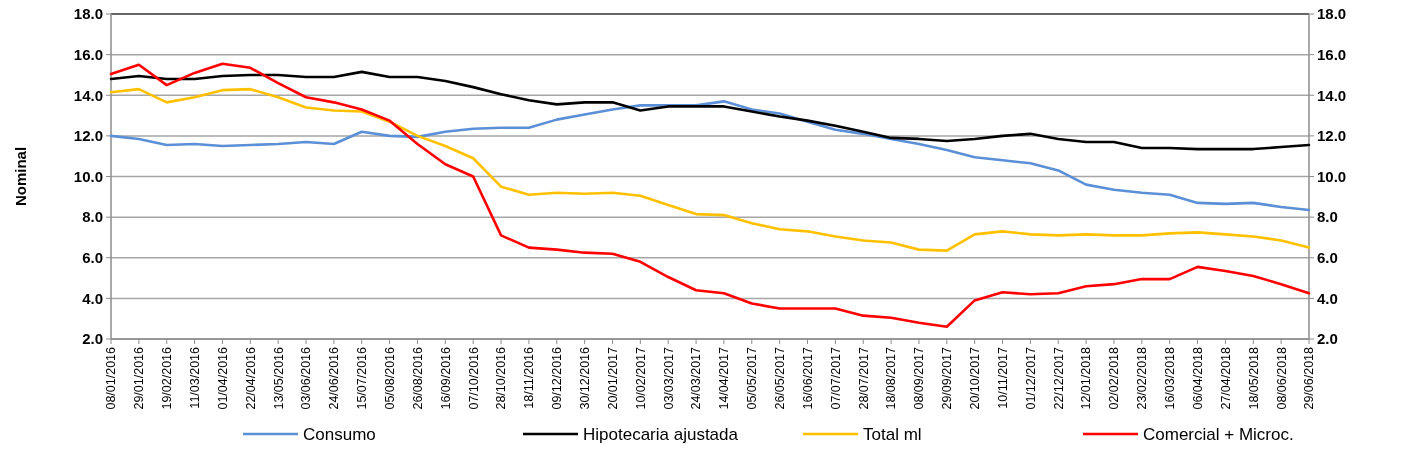  What do you see at coordinates (1225, 378) in the screenshot?
I see `x-tick-label: 27/04/2018` at bounding box center [1225, 378].